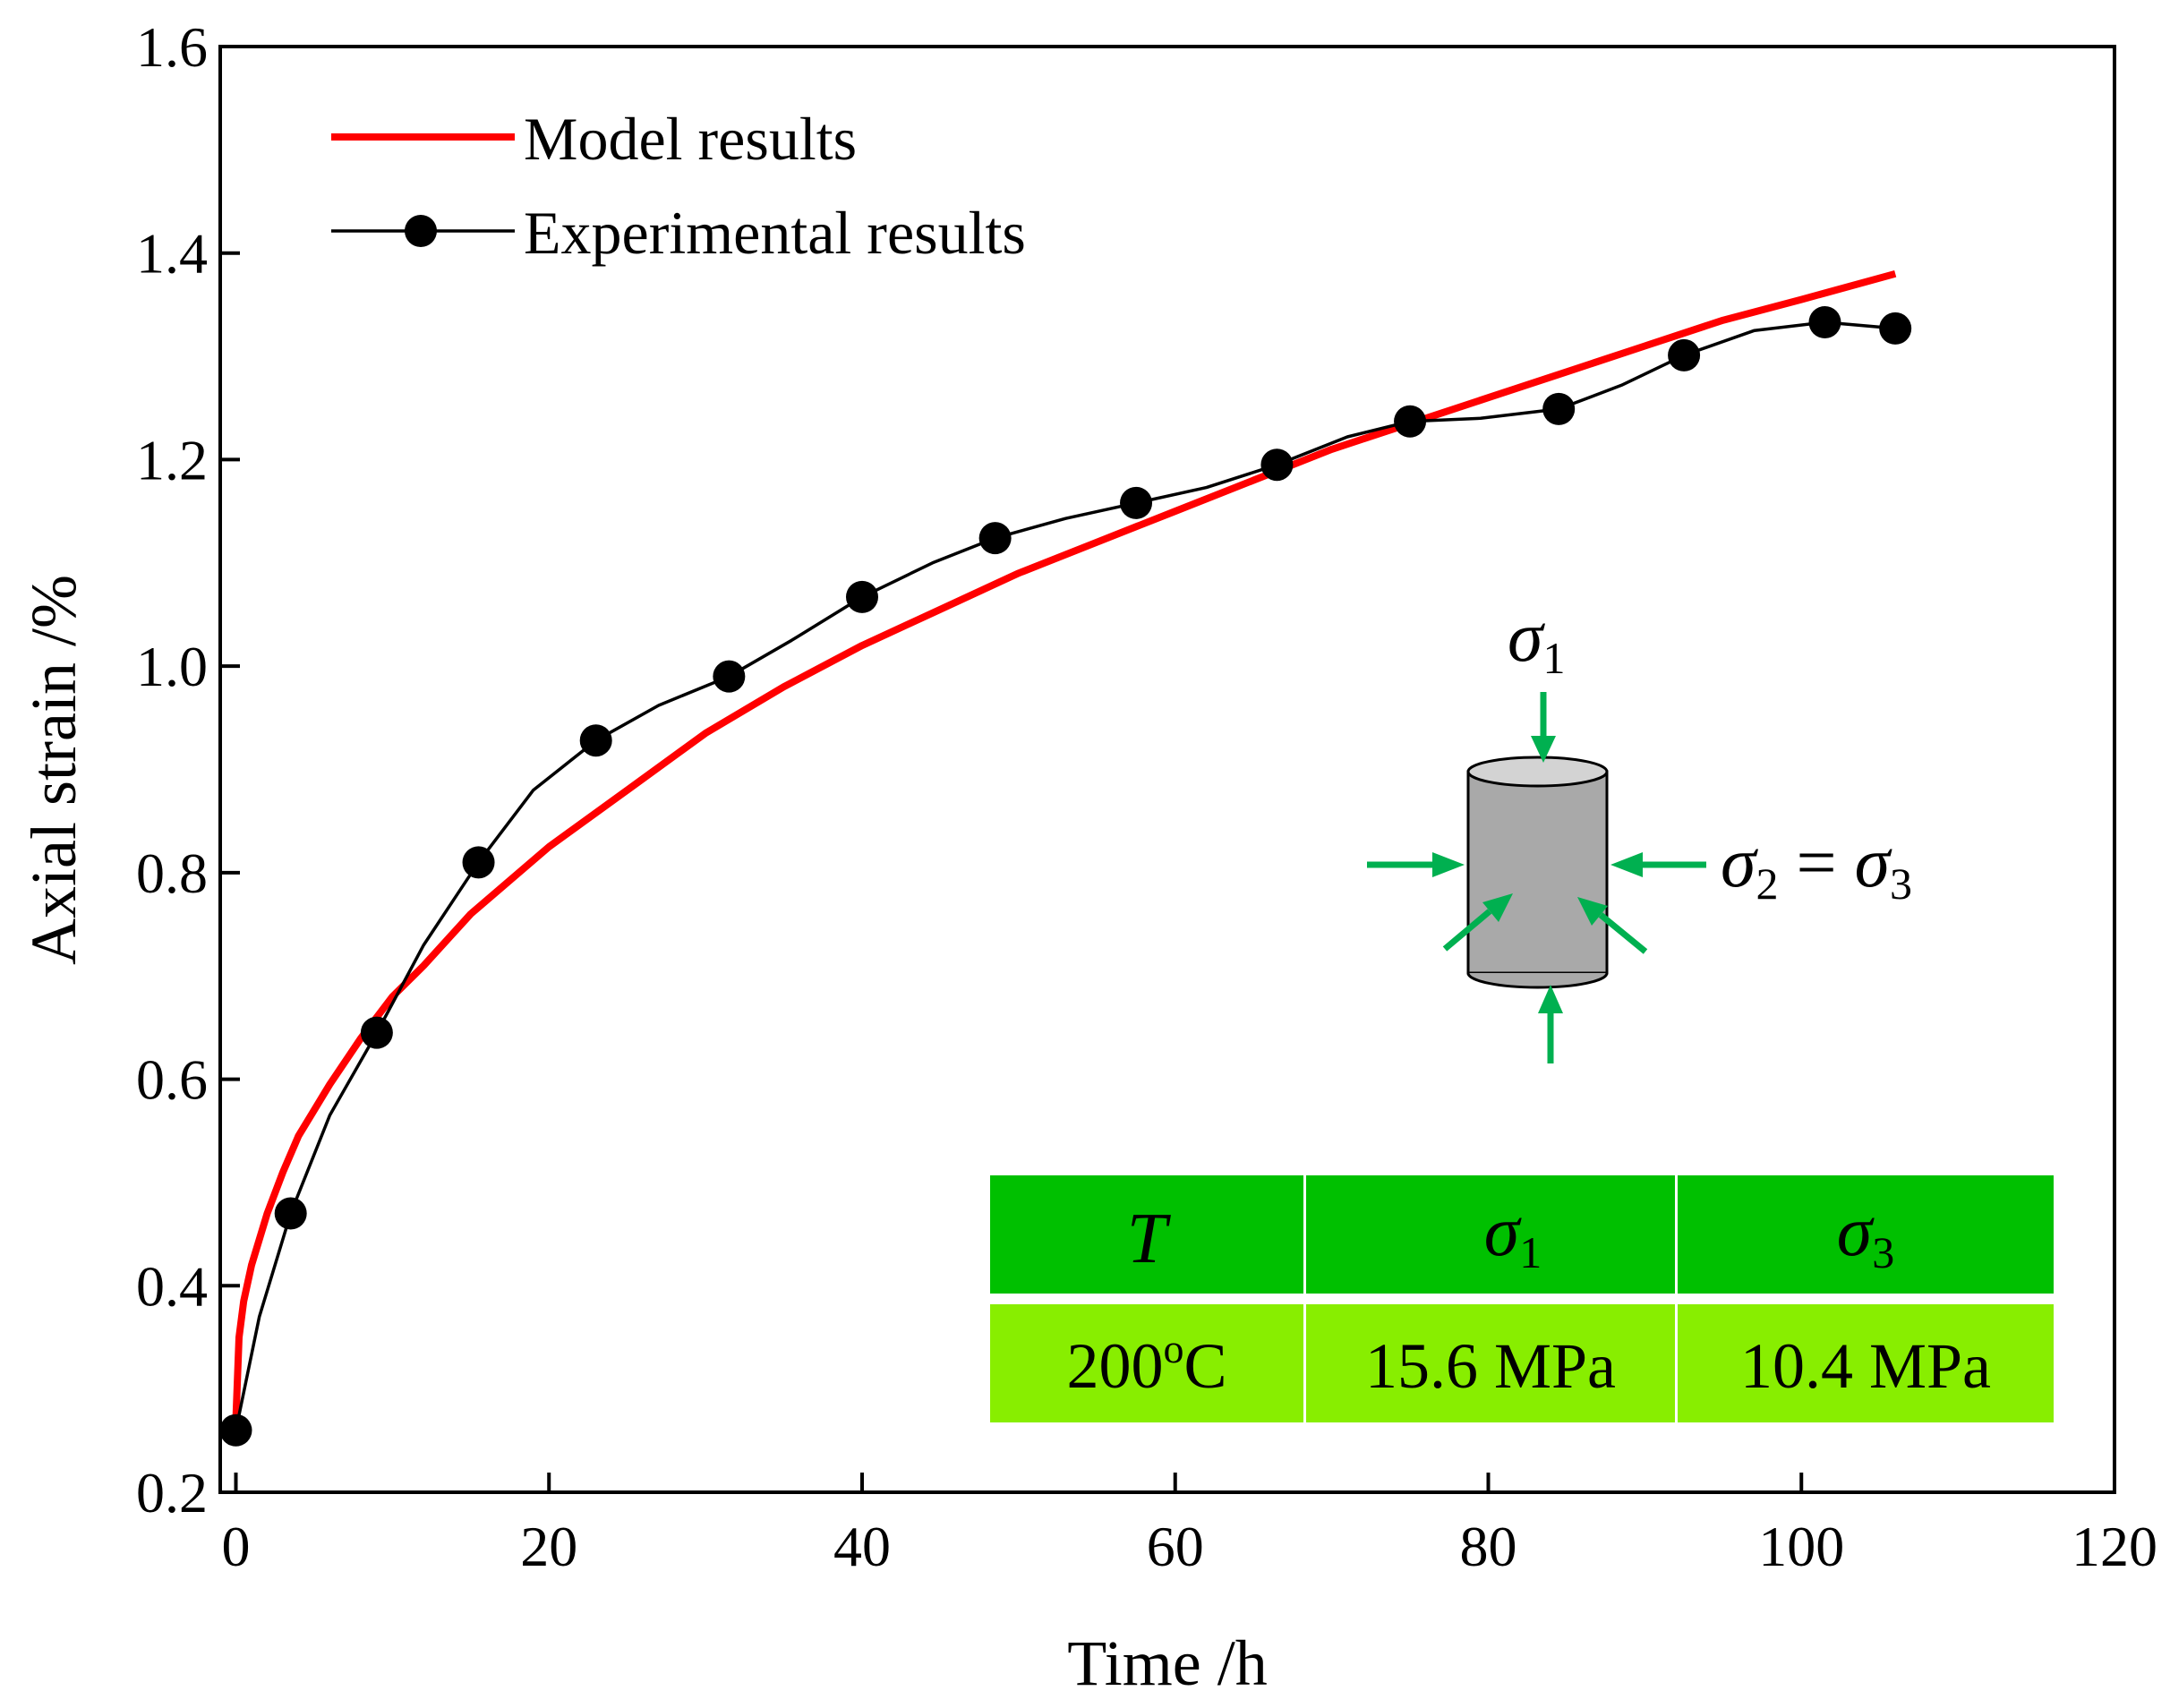 This screenshot has height=1708, width=2170. What do you see at coordinates (1416, 864) in the screenshot?
I see `arrow-left` at bounding box center [1416, 864].